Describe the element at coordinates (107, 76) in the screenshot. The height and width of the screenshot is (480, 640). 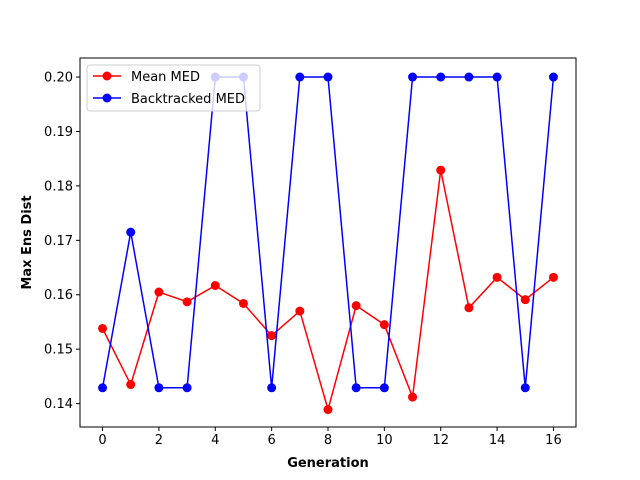
I see `legend-marker-mean-med` at that location.